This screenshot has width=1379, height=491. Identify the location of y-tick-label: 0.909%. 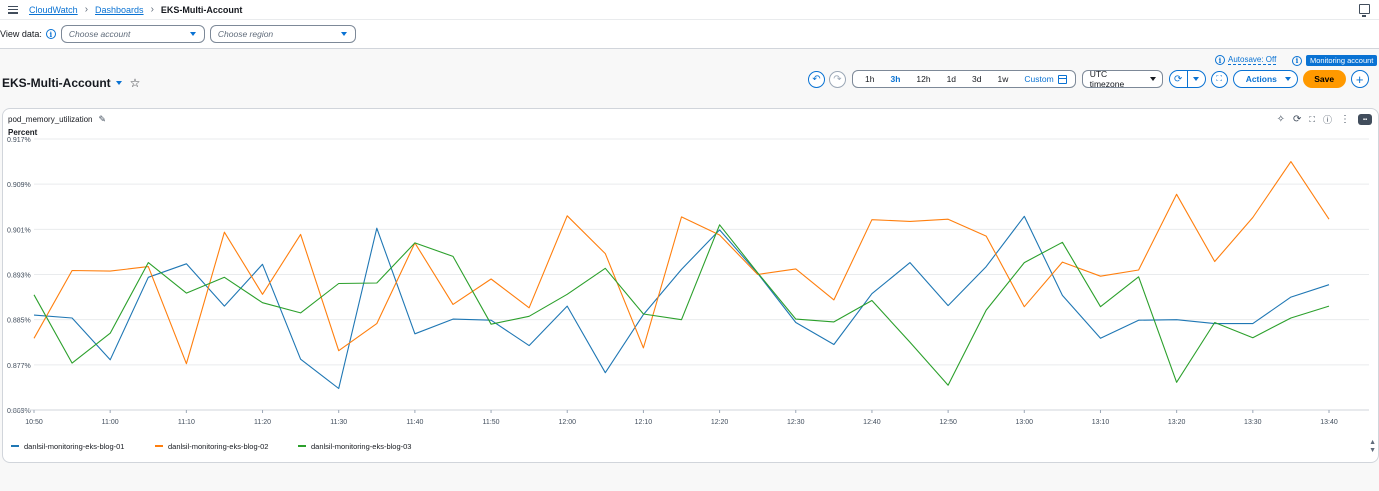
(19, 185).